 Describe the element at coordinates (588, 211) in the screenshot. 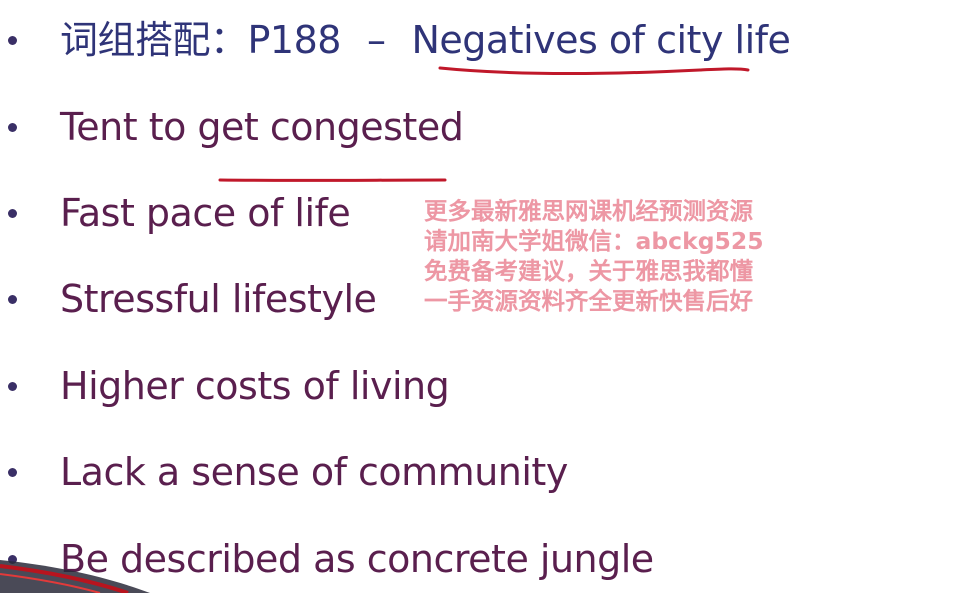

I see `watermark-line: 更多最新雅思网课机经预测资源` at that location.